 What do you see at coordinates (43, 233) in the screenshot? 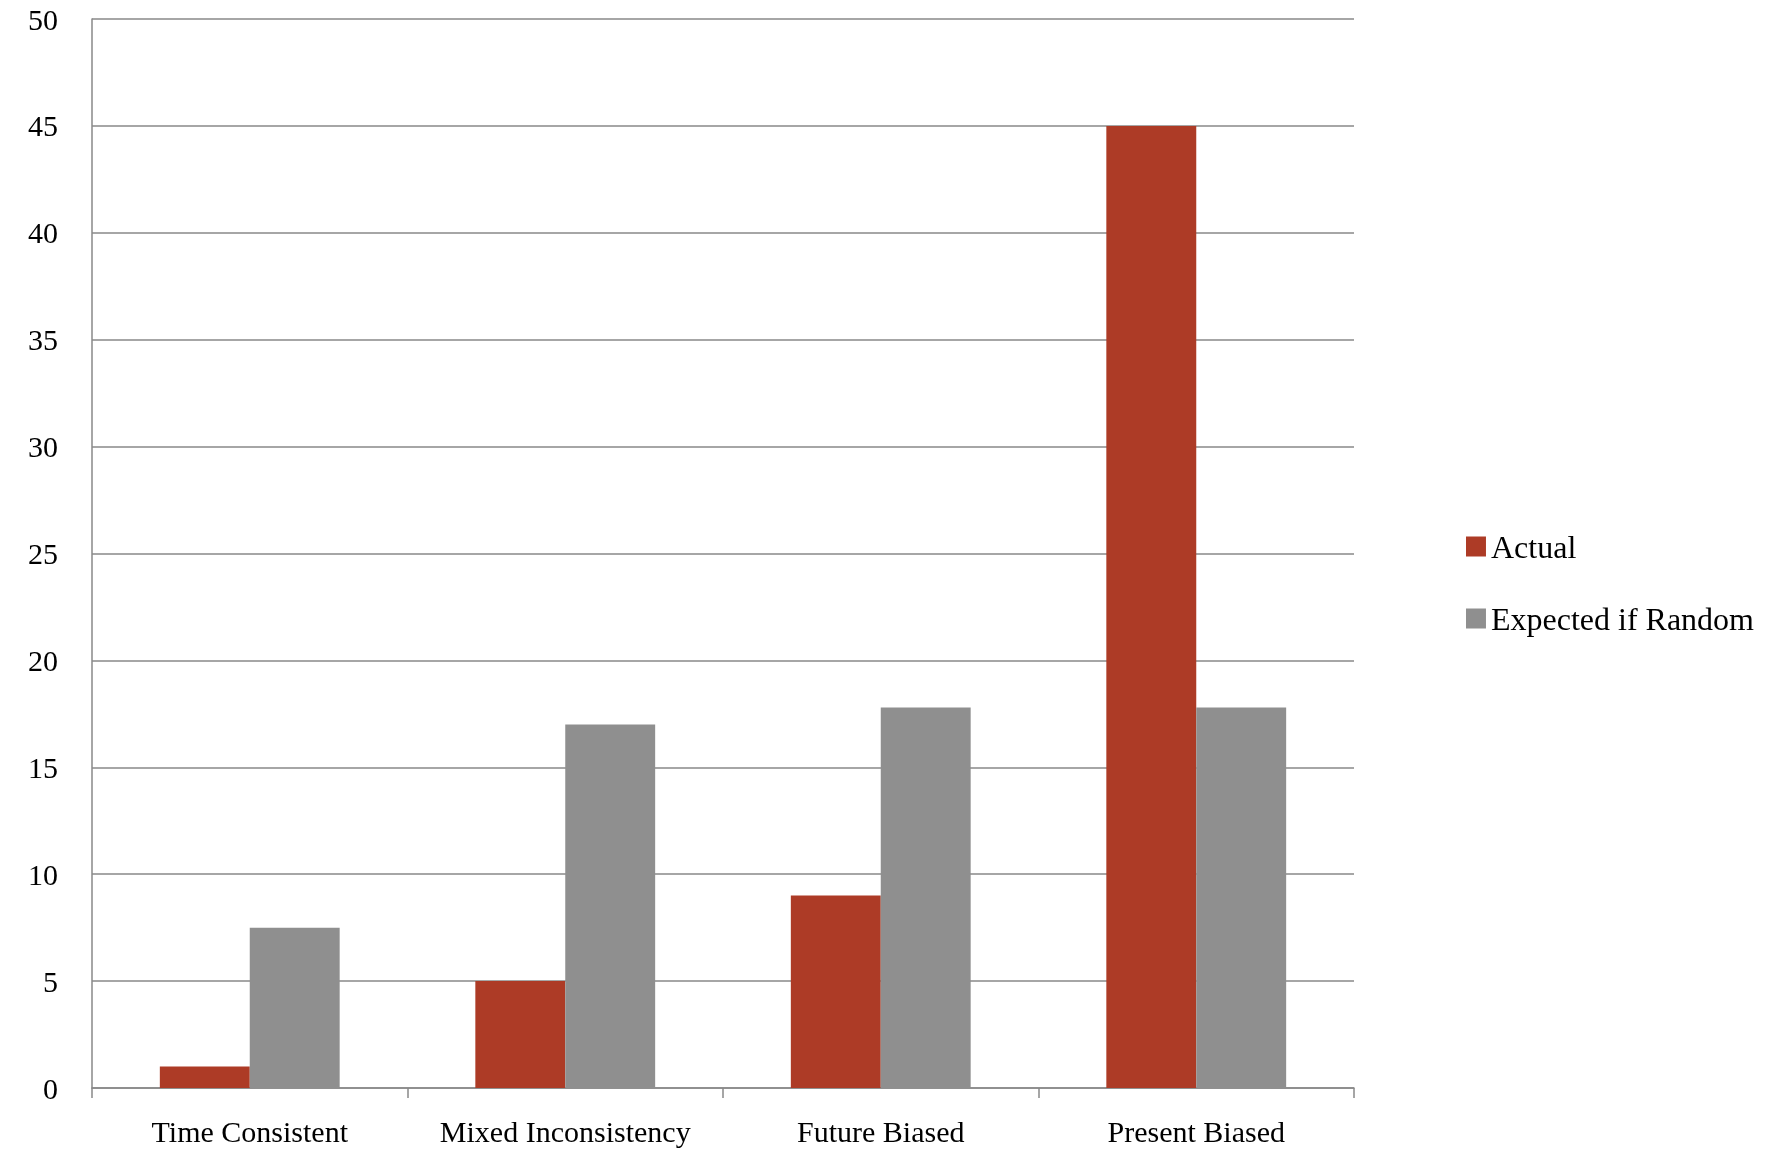
I see `y-tick-label: 40` at bounding box center [43, 233].